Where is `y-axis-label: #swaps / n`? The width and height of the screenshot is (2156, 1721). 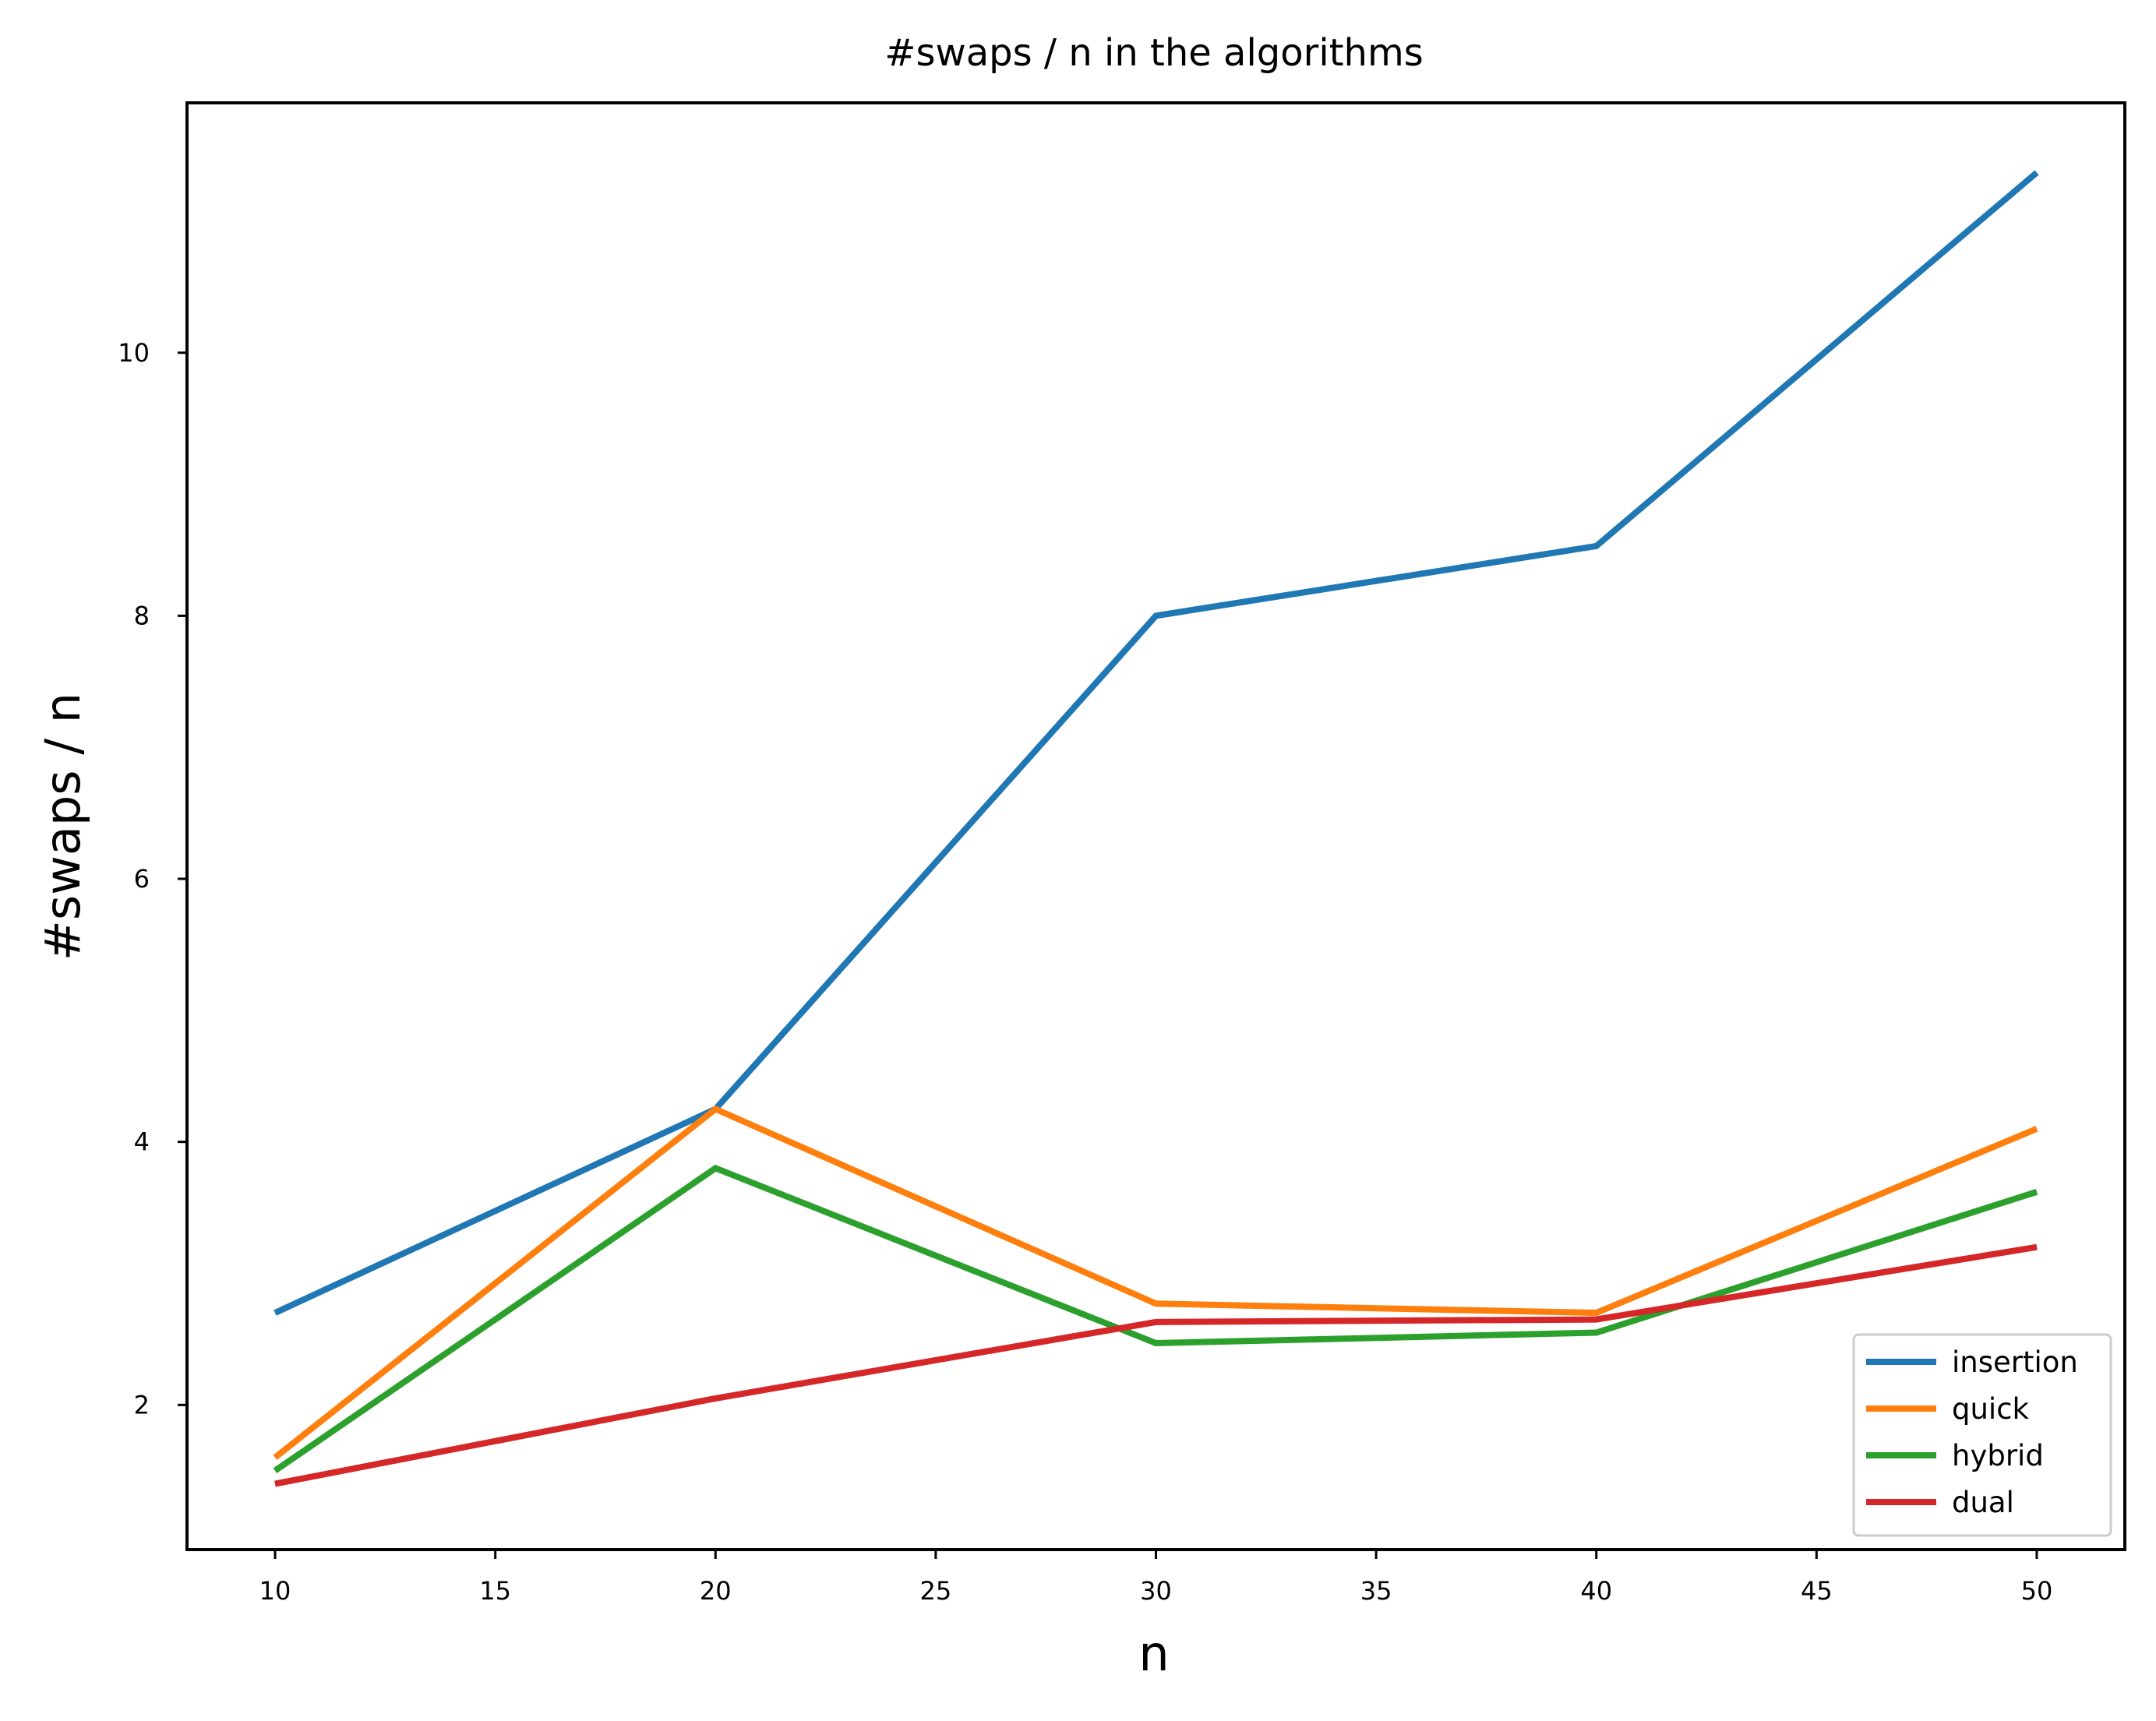
y-axis-label: #swaps / n is located at coordinates (62, 827).